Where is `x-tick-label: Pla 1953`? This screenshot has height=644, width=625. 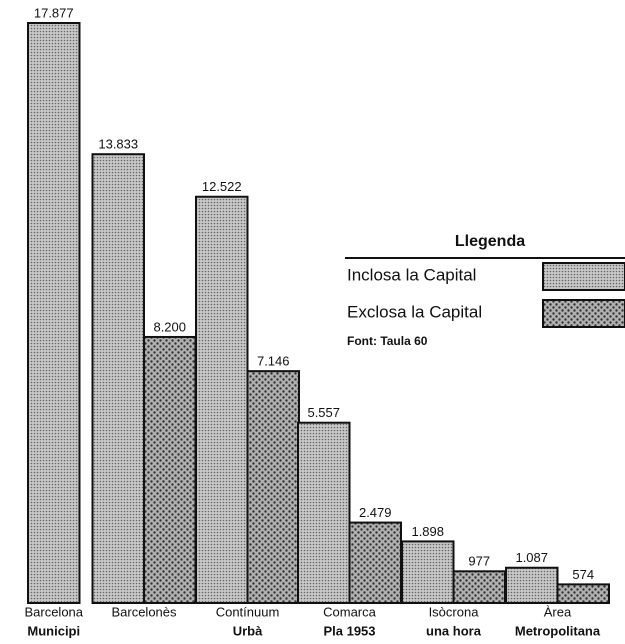
x-tick-label: Pla 1953 is located at coordinates (349, 630).